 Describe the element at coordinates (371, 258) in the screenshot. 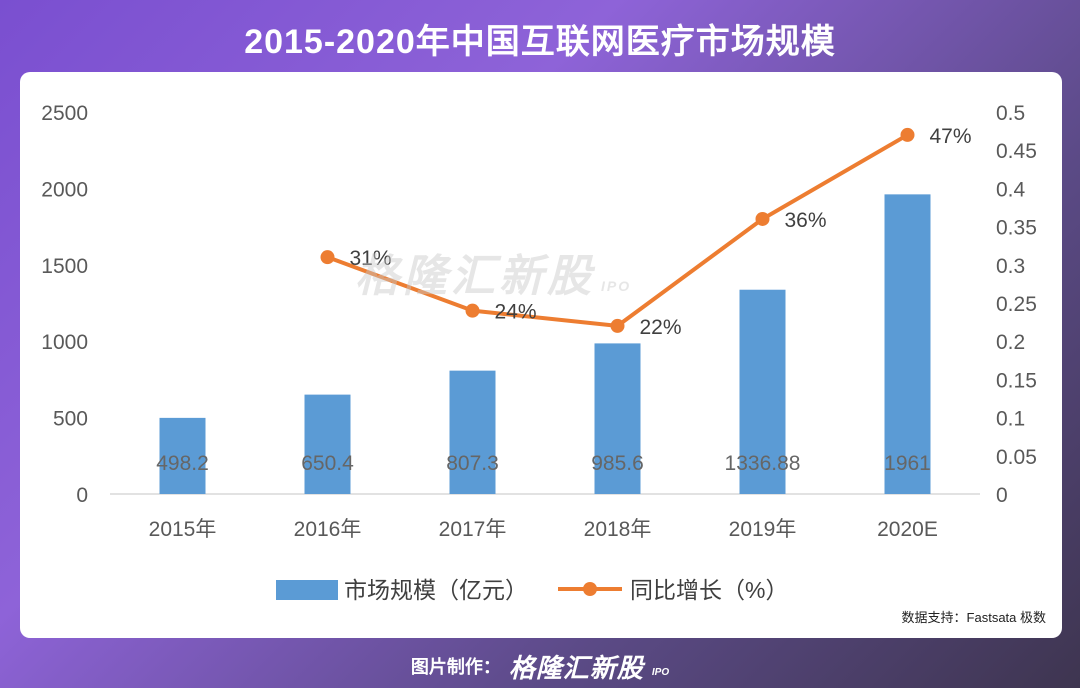

I see `growth-value-label: 31%` at that location.